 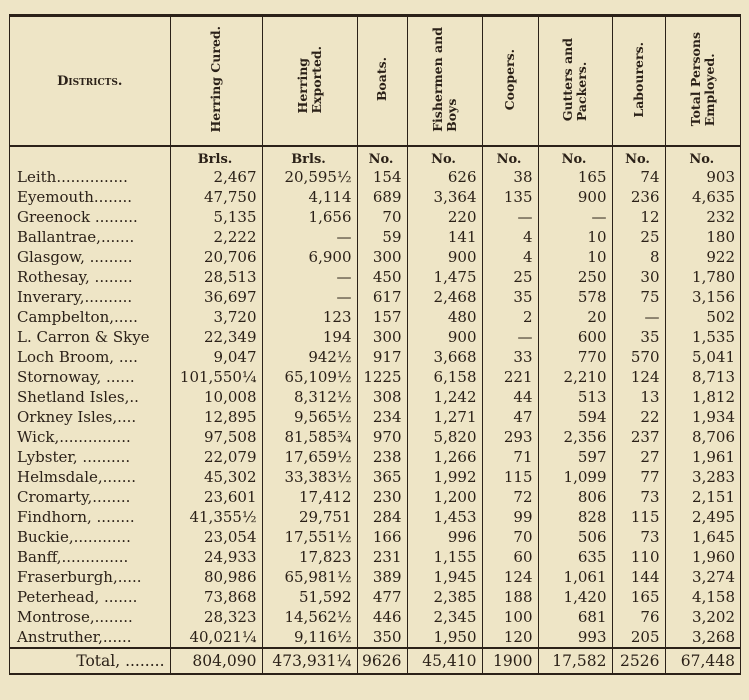 I want to click on cell-fishermen-and-boys: 2,385, so click(x=444, y=597).